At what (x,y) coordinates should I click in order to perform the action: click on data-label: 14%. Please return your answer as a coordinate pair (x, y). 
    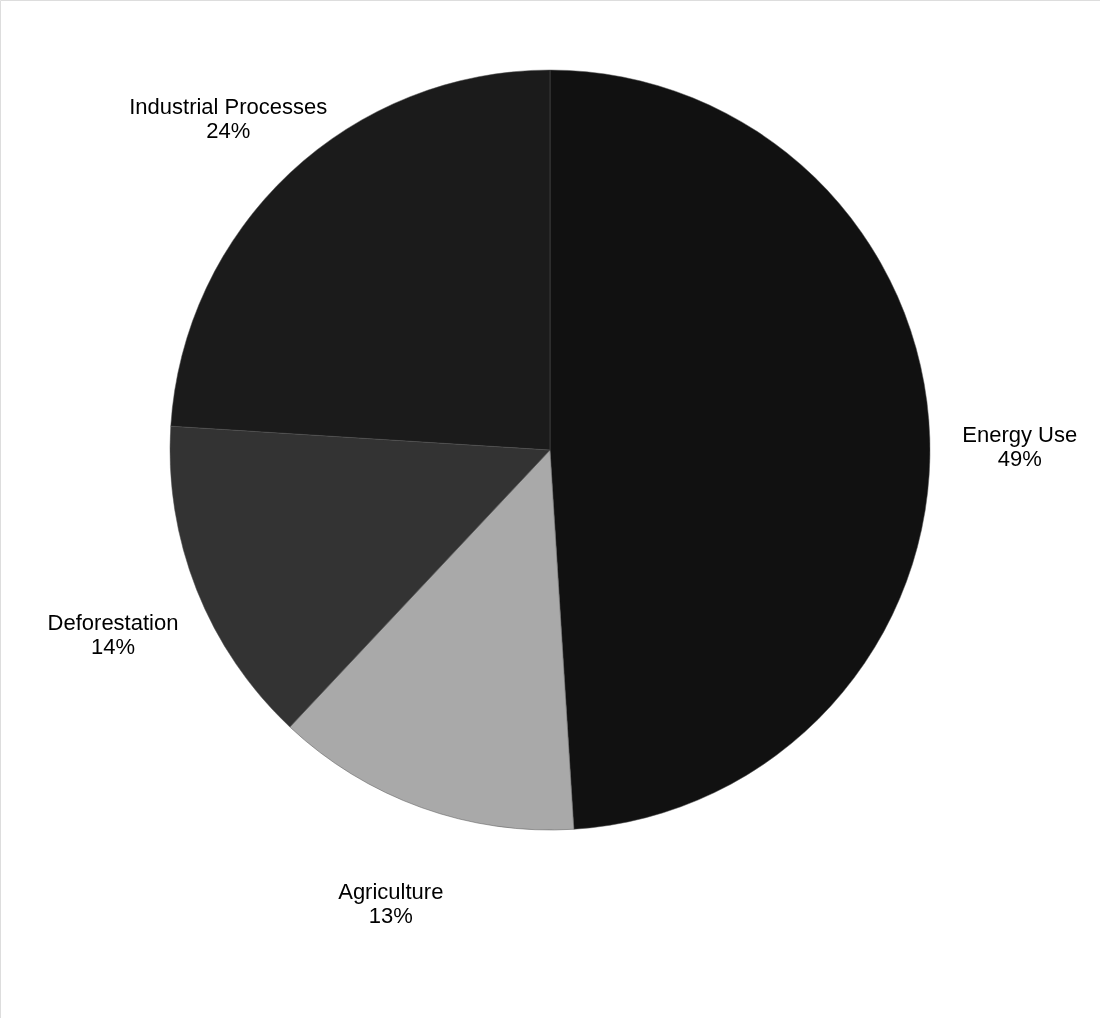
    Looking at the image, I should click on (113, 647).